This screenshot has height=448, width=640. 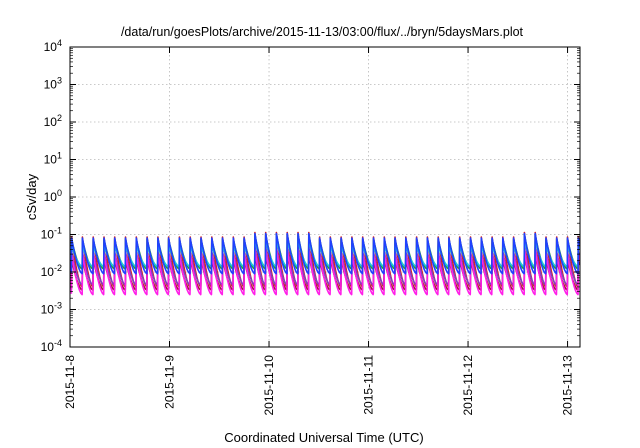 I want to click on y-tick-label: 10⁻¹, so click(x=51, y=234).